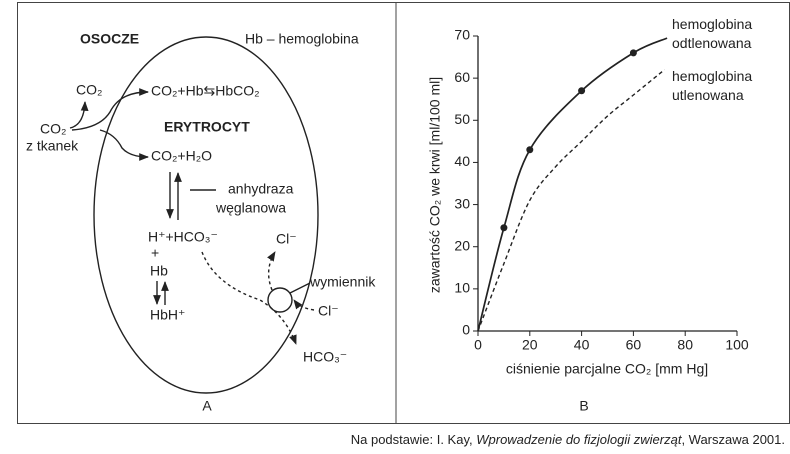 This screenshot has height=454, width=790. I want to click on cell-label: ERYTROCYT, so click(207, 127).